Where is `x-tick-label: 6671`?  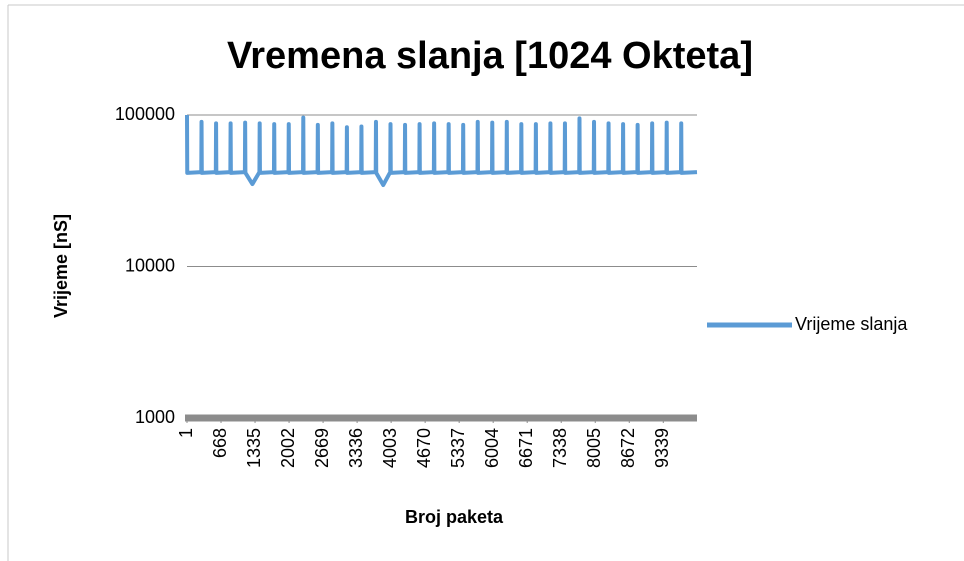 x-tick-label: 6671 is located at coordinates (526, 448).